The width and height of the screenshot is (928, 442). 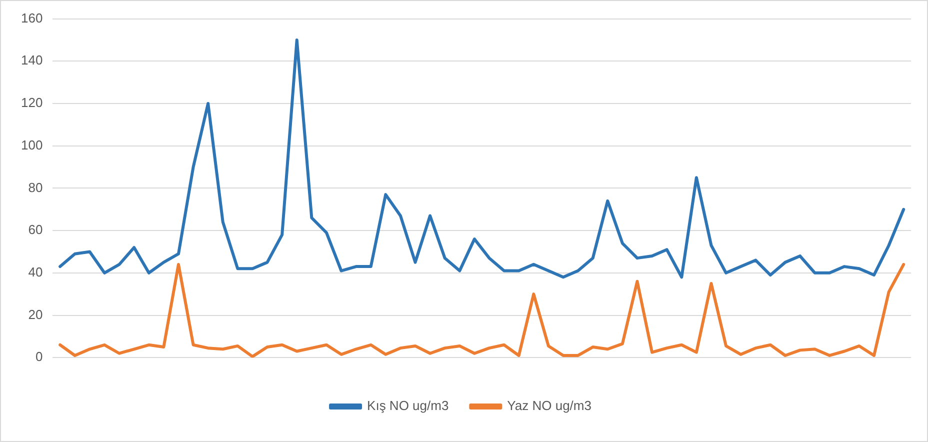 What do you see at coordinates (31, 102) in the screenshot?
I see `y-tick-label: 120` at bounding box center [31, 102].